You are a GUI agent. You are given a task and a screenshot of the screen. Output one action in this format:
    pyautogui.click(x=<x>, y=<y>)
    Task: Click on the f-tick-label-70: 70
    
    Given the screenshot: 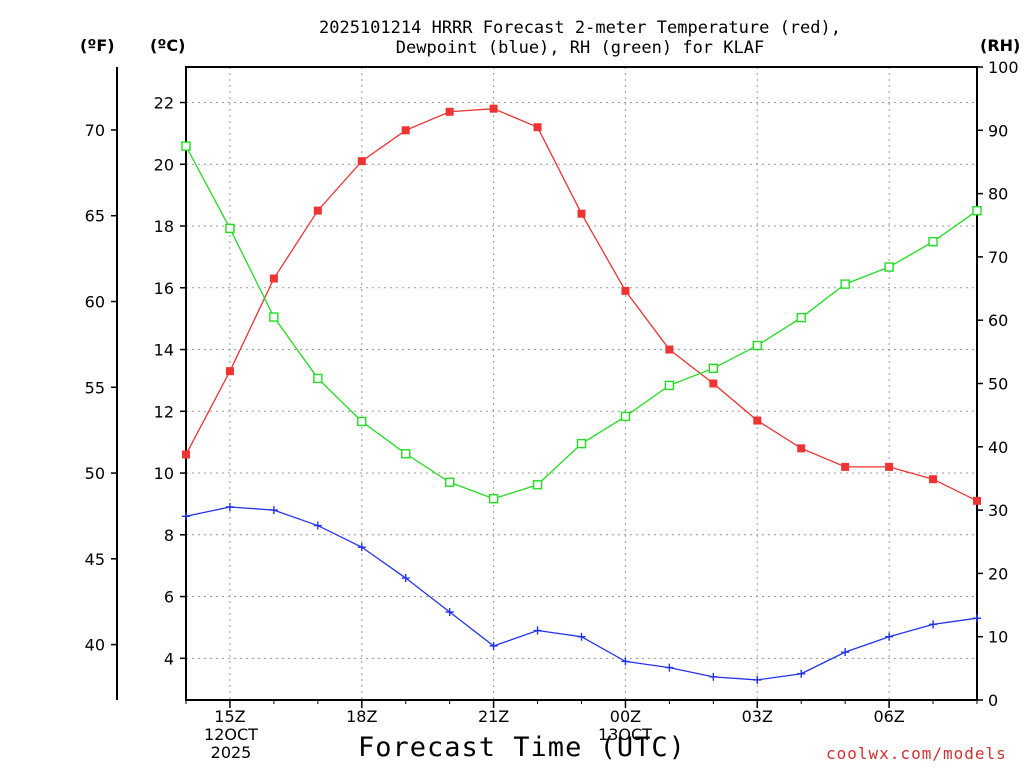 What is the action you would take?
    pyautogui.click(x=95, y=130)
    